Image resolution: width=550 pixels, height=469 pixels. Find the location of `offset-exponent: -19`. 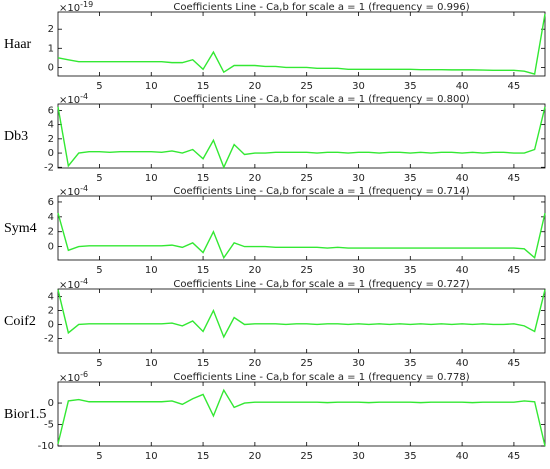

offset-exponent: -19 is located at coordinates (86, 4).